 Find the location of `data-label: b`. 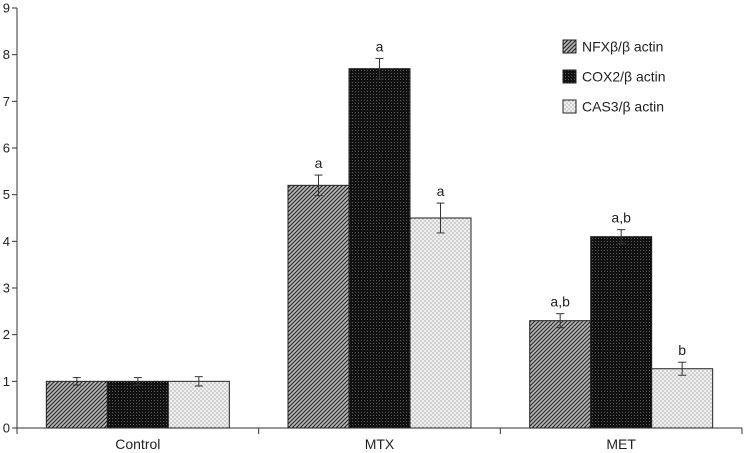

data-label: b is located at coordinates (682, 350).